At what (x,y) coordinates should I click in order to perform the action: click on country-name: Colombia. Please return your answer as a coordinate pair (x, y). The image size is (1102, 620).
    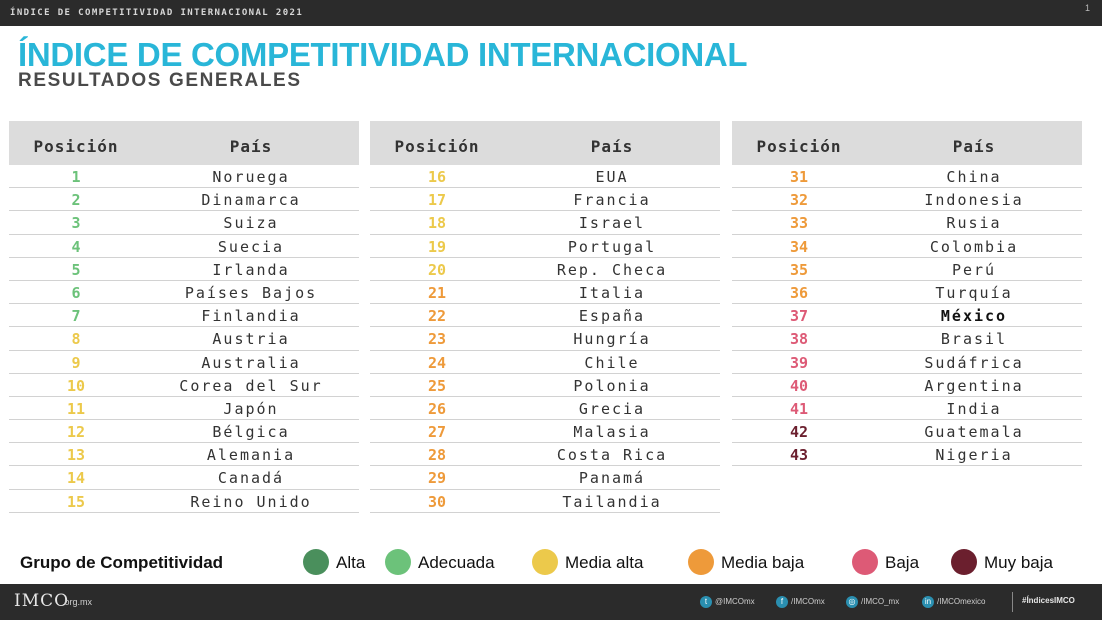
    Looking at the image, I should click on (974, 246).